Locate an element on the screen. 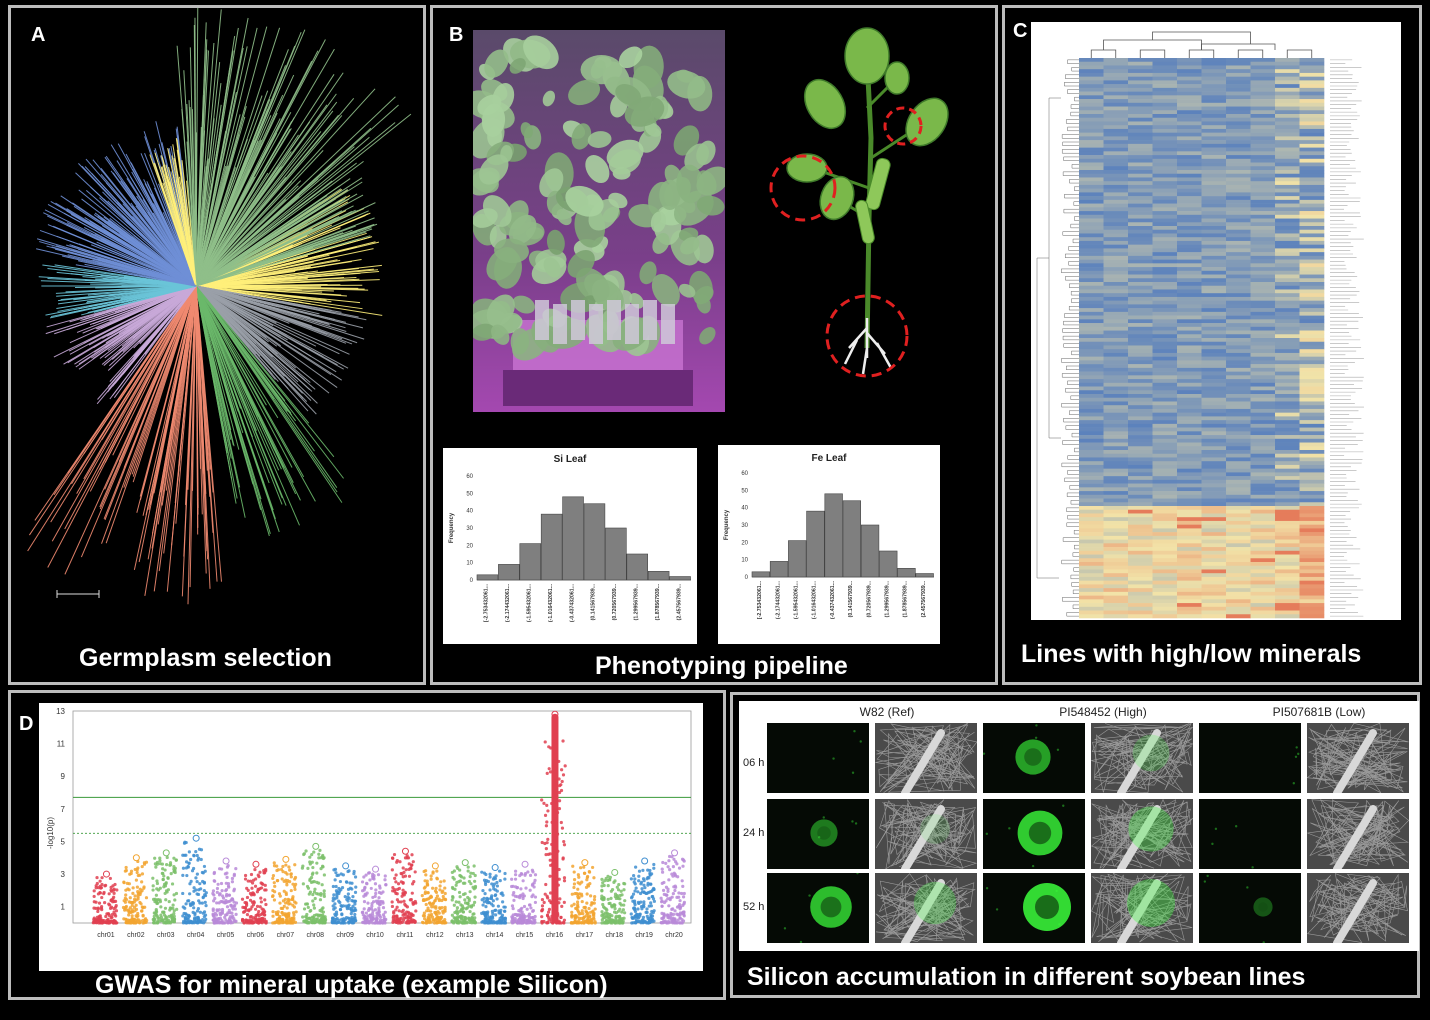 Image resolution: width=1430 pixels, height=1020 pixels. y-tick-label: 13 is located at coordinates (60, 711).